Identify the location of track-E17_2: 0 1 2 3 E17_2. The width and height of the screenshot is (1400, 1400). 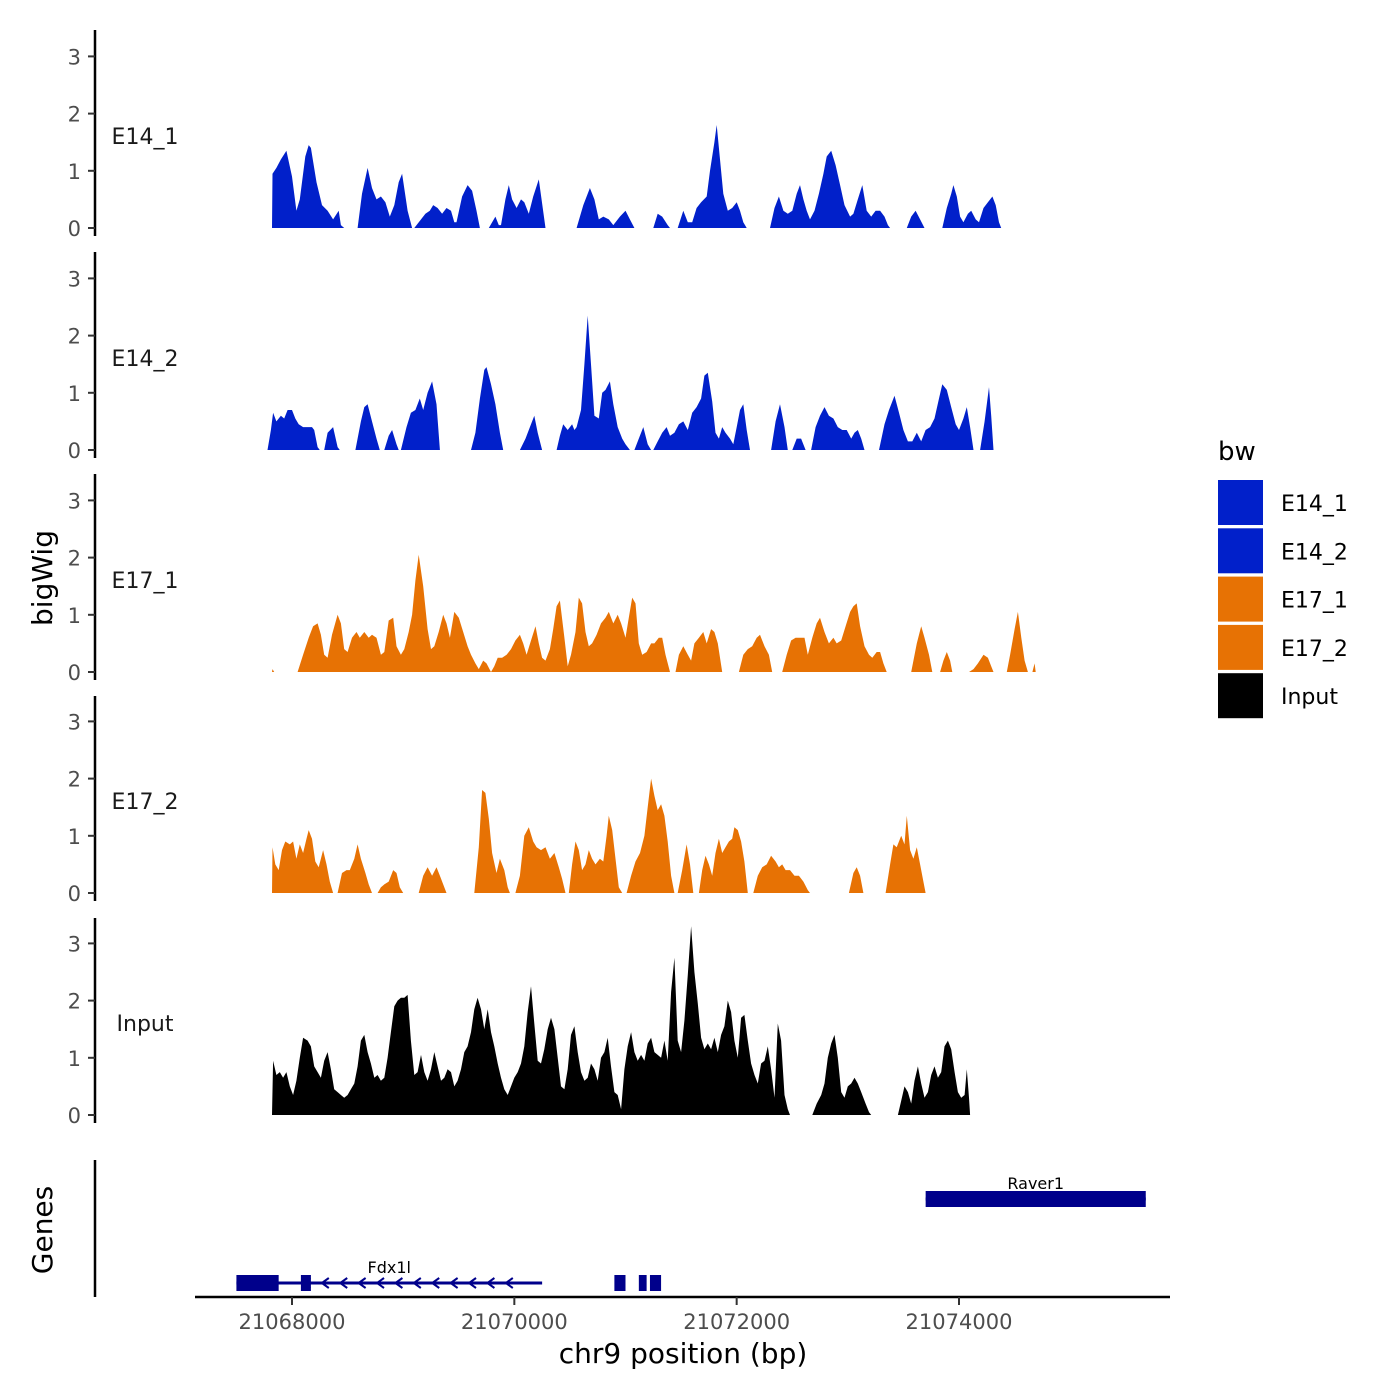
(497, 801).